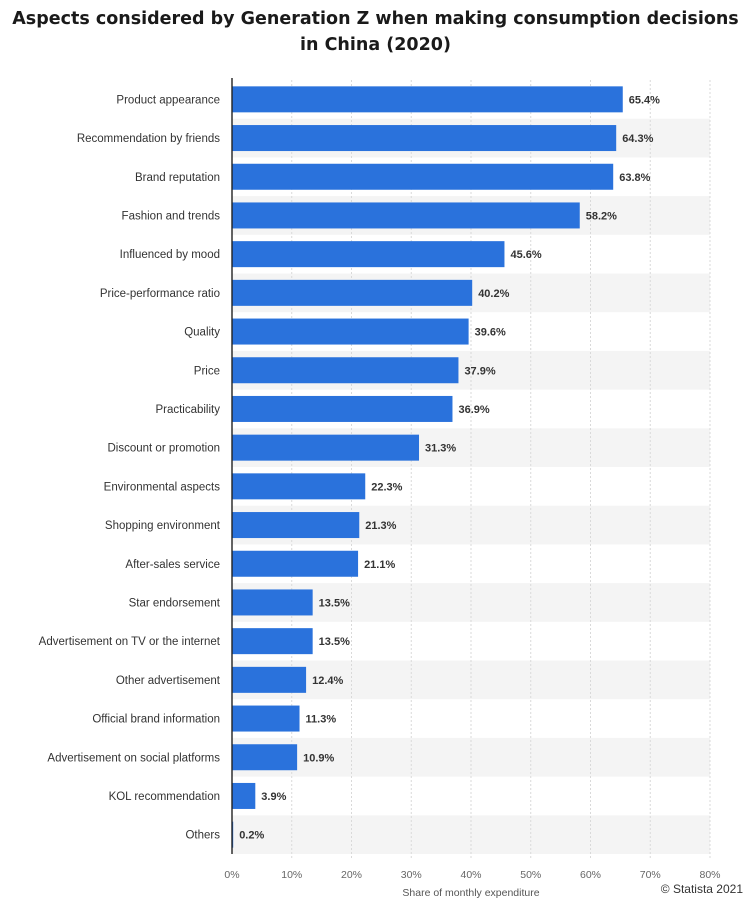 This screenshot has height=906, width=751. What do you see at coordinates (168, 681) in the screenshot?
I see `category-label: Other advertisement` at bounding box center [168, 681].